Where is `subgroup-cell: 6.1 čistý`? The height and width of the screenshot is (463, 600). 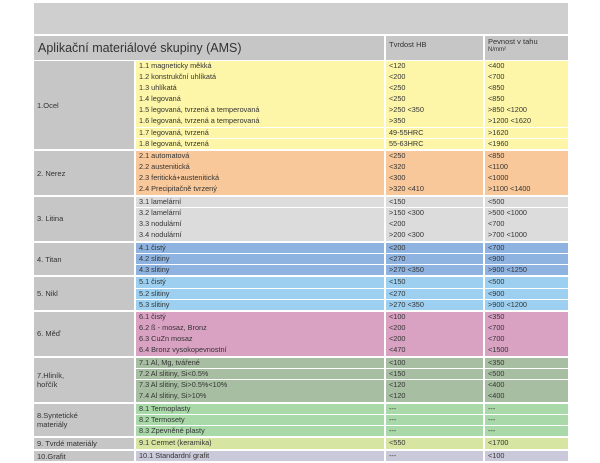
subgroup-cell: 6.1 čistý is located at coordinates (260, 317).